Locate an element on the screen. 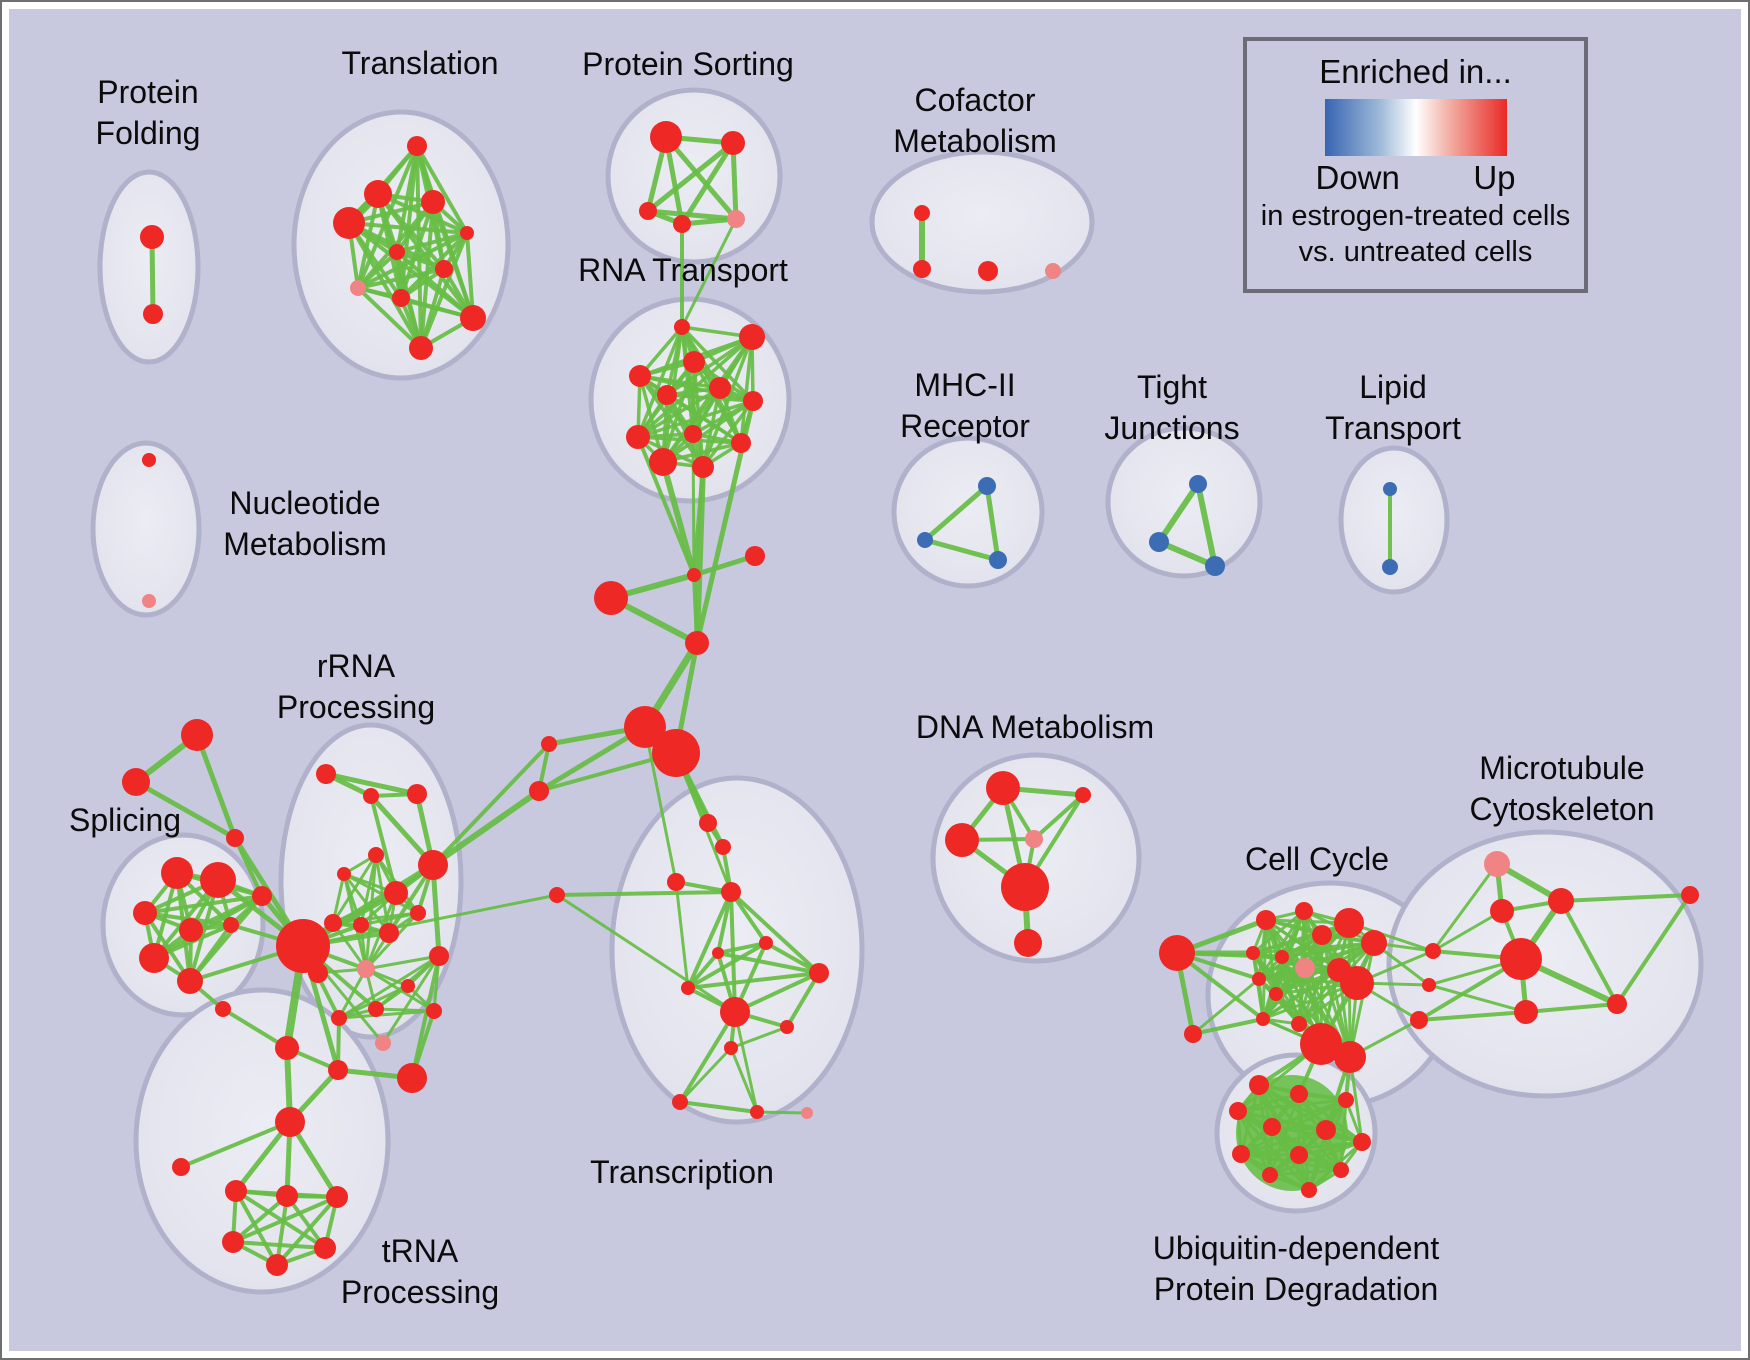 The width and height of the screenshot is (1750, 1360). edge-R15-R17 is located at coordinates (405, 1010).